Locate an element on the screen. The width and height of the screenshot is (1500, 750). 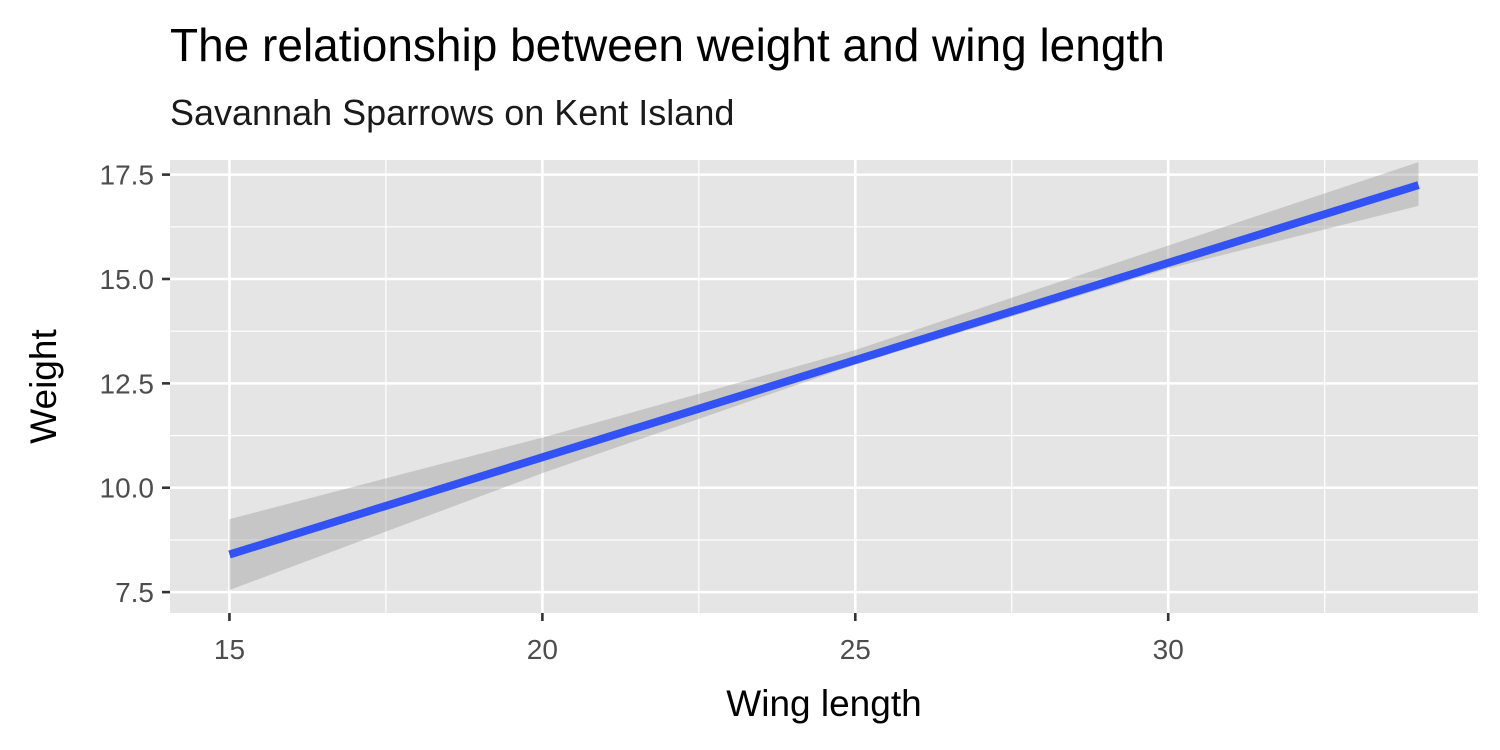
y-axis-ticks: 7.5 10.0 12.5 15.0 17.5 is located at coordinates (135, 384).